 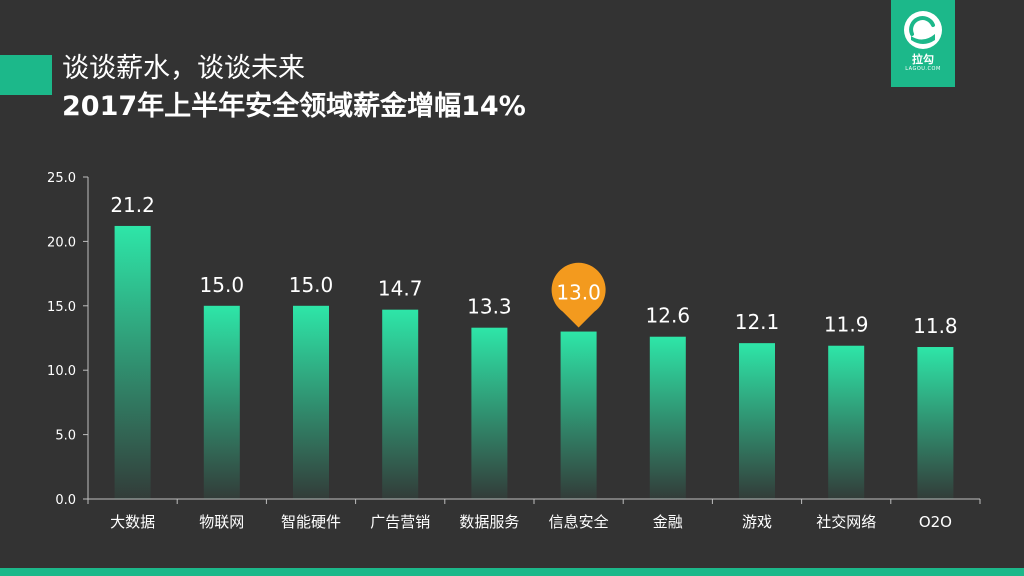 What do you see at coordinates (923, 59) in the screenshot?
I see `logo-name: 拉勾` at bounding box center [923, 59].